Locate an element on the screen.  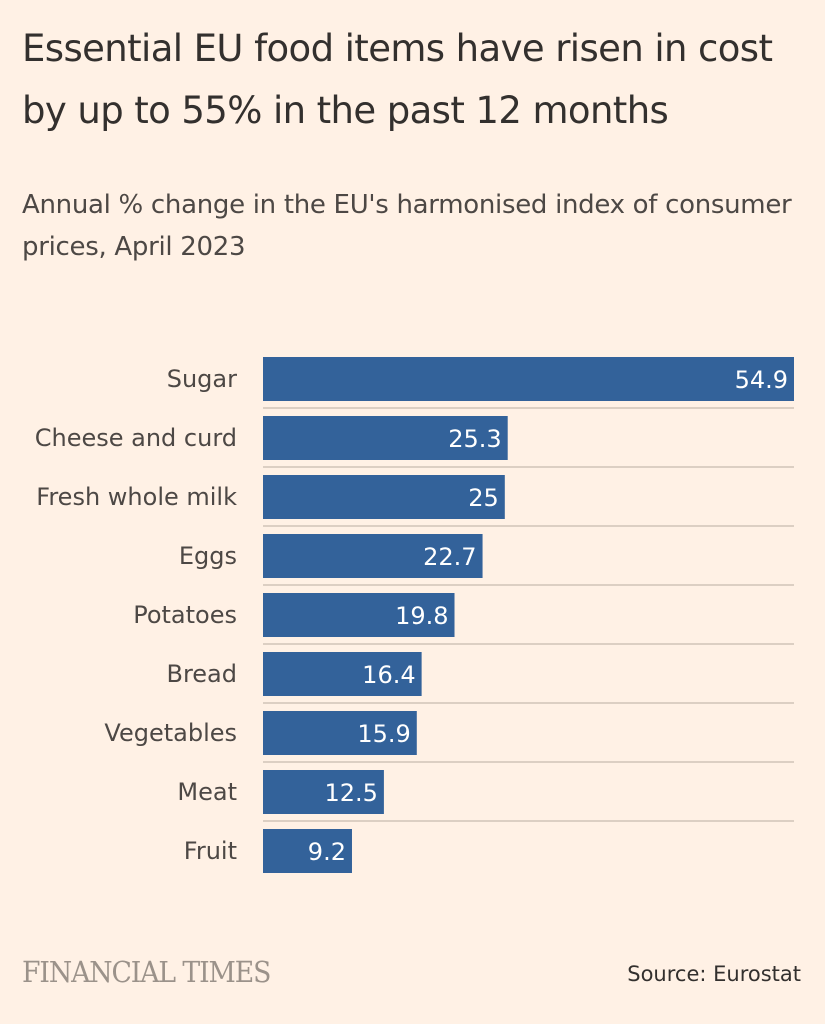
category-label: Fresh whole milk is located at coordinates (136, 497).